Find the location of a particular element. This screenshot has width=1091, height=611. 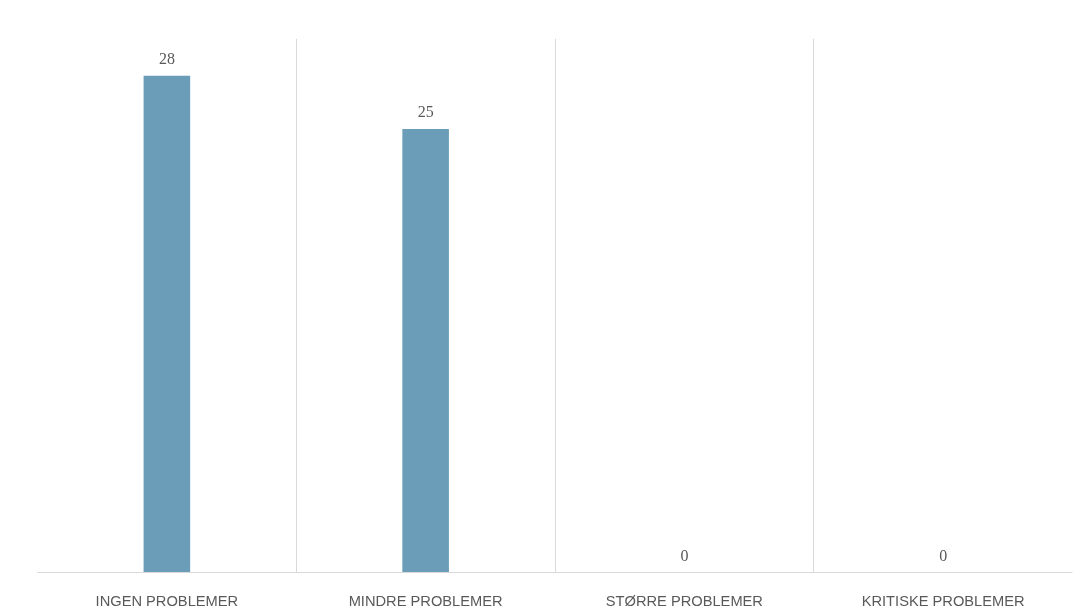

data-label: 25 is located at coordinates (425, 111).